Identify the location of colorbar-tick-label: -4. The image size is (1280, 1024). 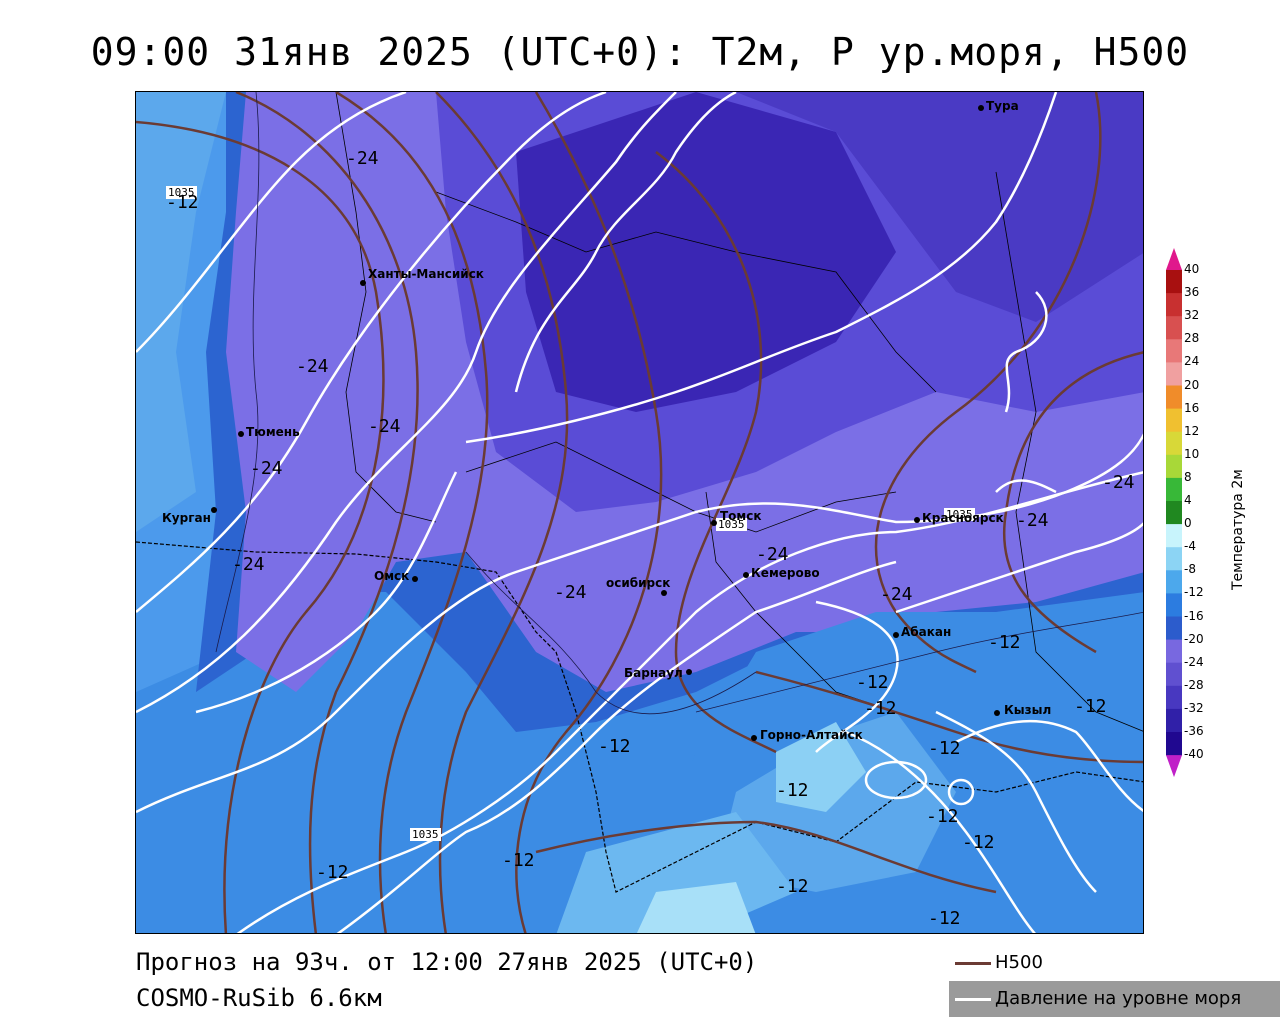
(1190, 546).